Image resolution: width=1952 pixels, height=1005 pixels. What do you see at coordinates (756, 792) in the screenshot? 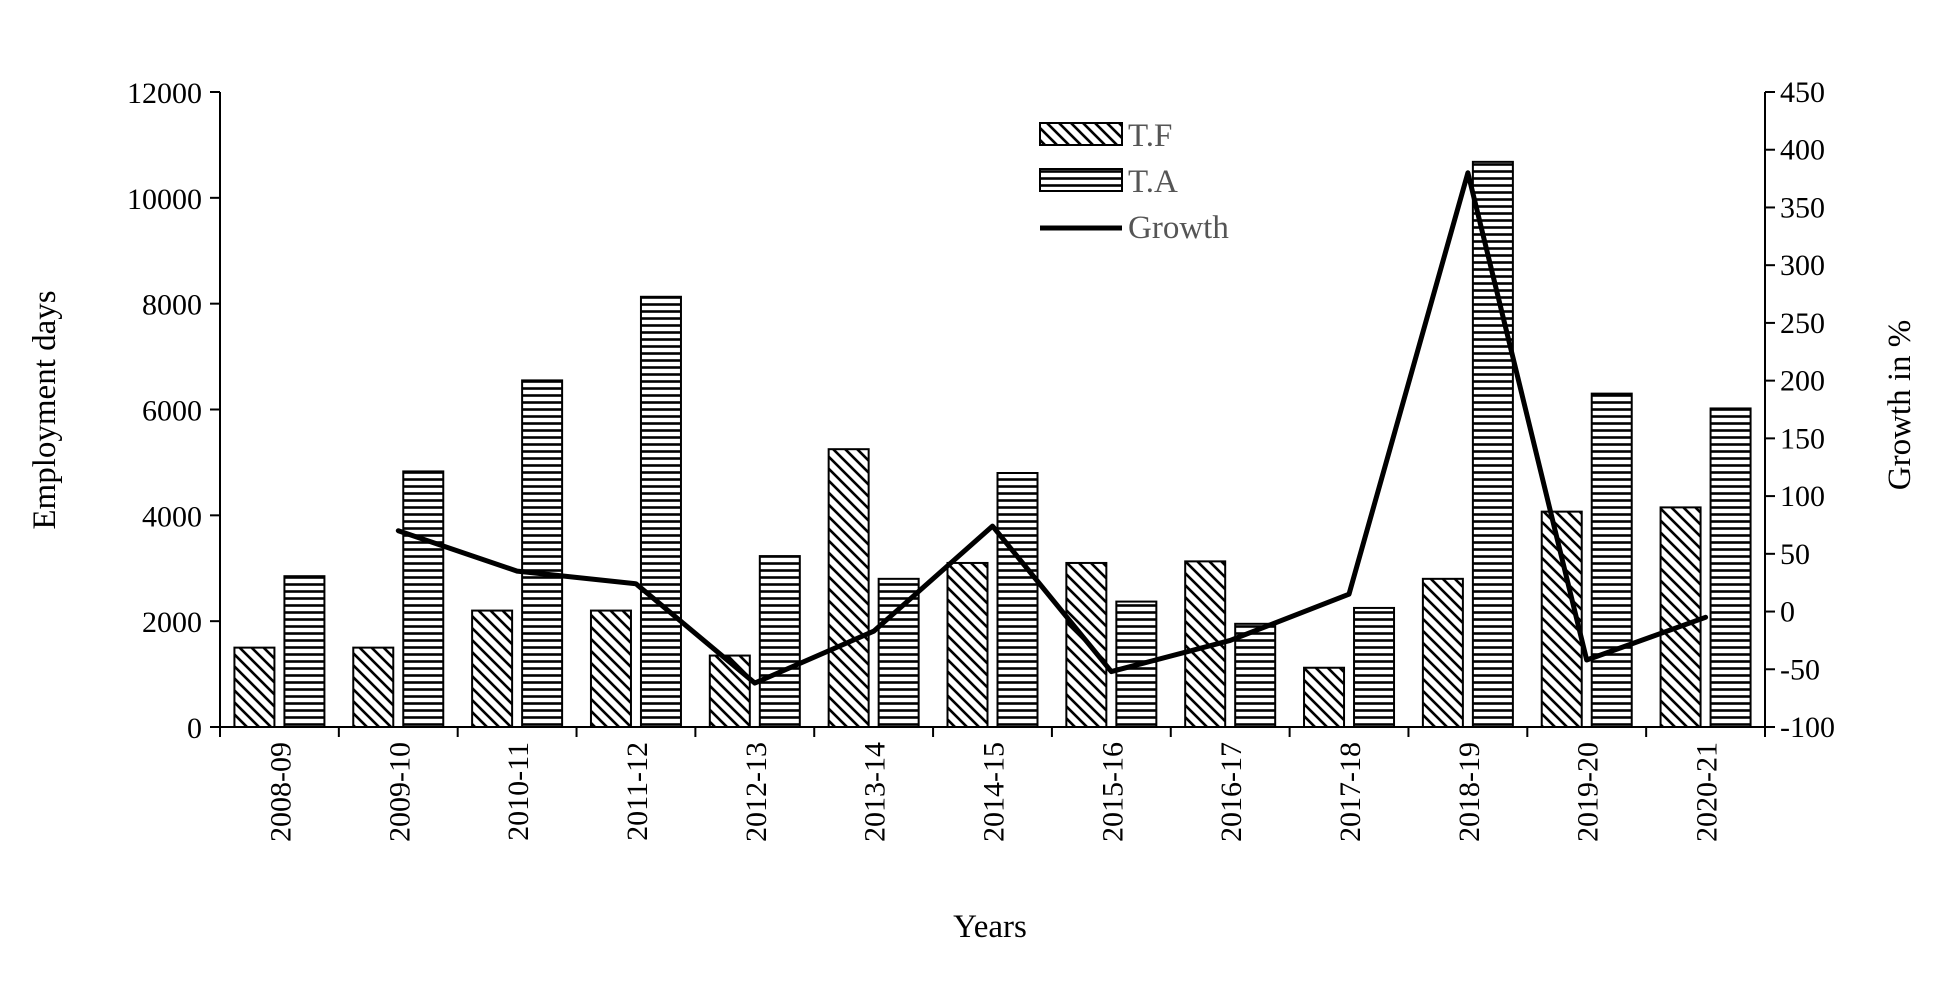
I see `x-tick-label: 2012-13` at bounding box center [756, 792].